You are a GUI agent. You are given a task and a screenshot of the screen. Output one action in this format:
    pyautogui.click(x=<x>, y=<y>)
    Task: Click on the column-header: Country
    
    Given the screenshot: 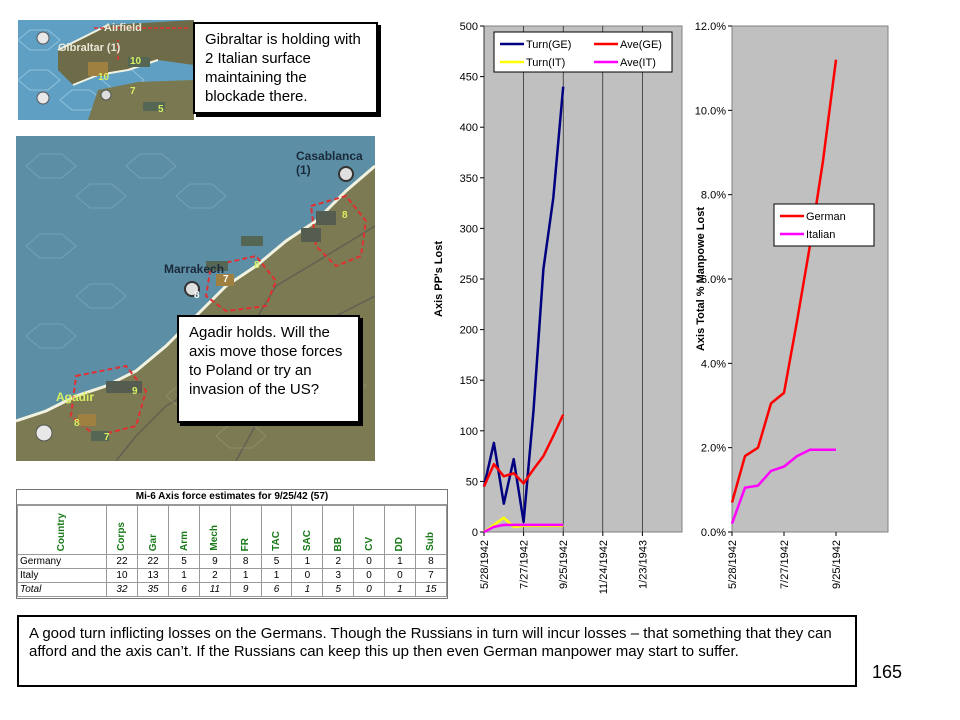 What is the action you would take?
    pyautogui.click(x=62, y=530)
    